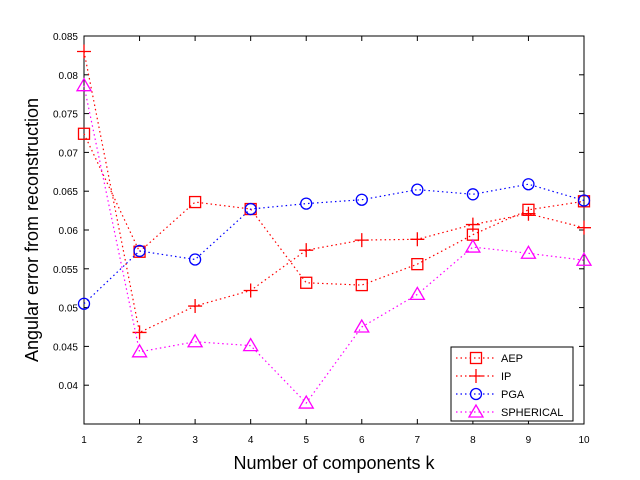 The image size is (640, 480). What do you see at coordinates (69, 309) in the screenshot?
I see `y-tick-label: 0.05` at bounding box center [69, 309].